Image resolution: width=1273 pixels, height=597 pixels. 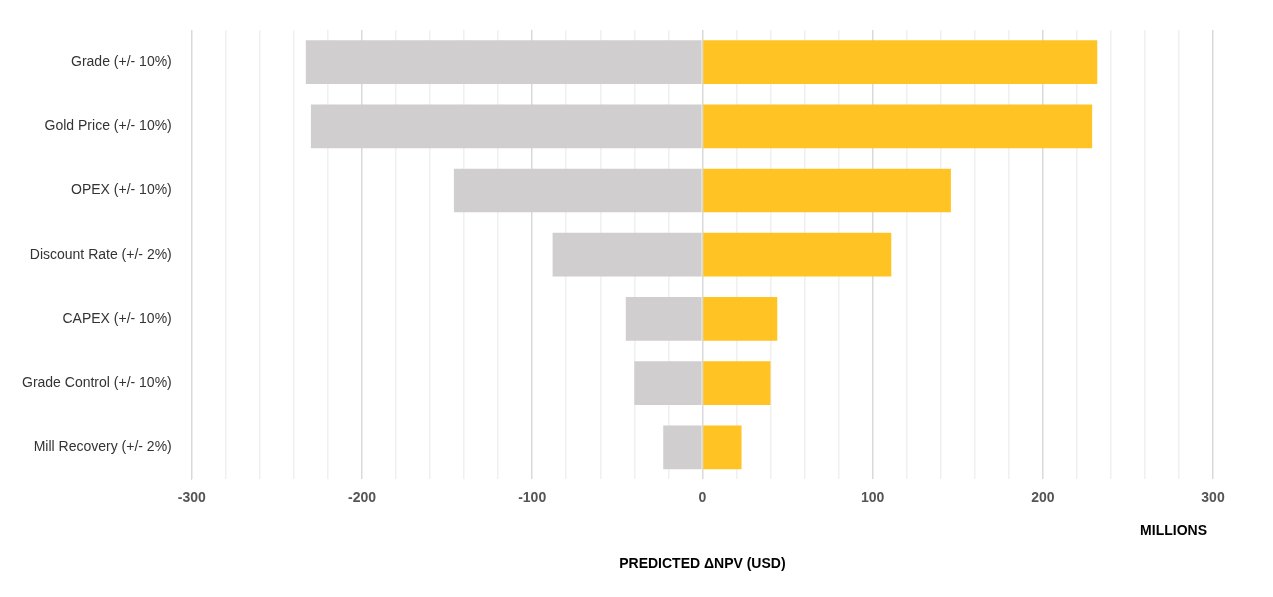 I want to click on x-tick-label: 200, so click(x=1043, y=496).